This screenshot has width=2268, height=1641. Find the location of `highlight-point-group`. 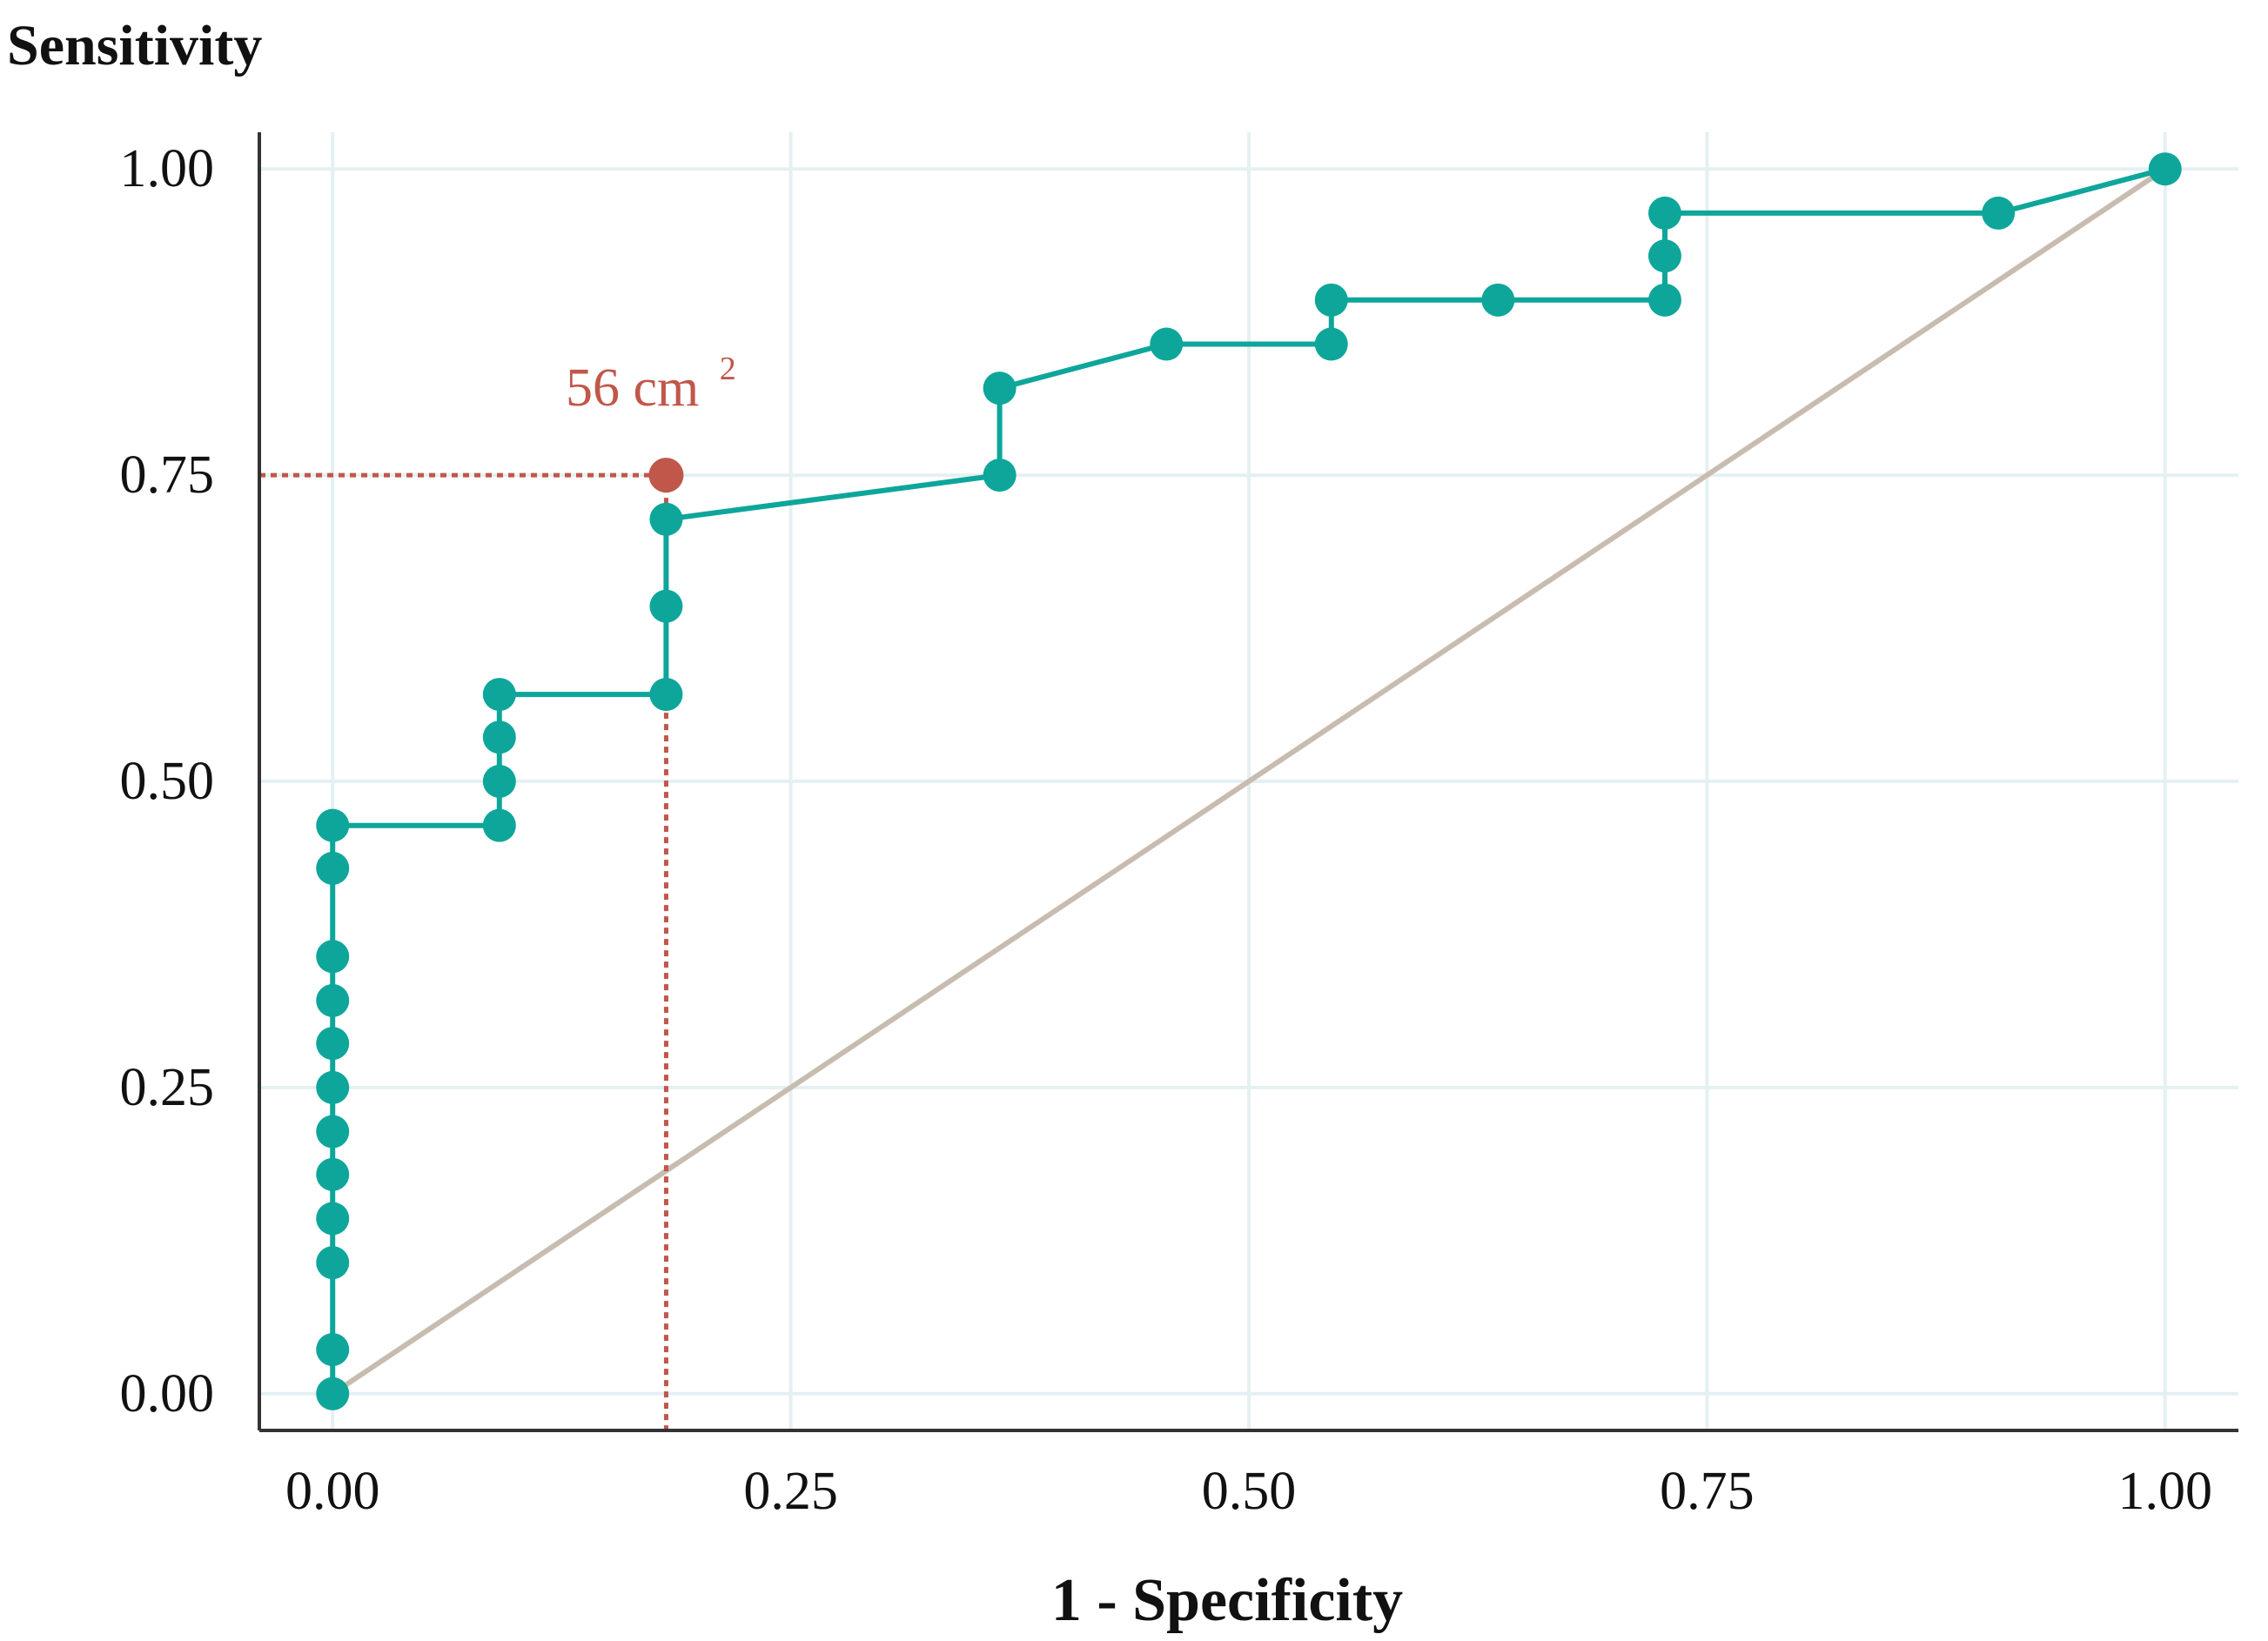

highlight-point-group is located at coordinates (666, 475).